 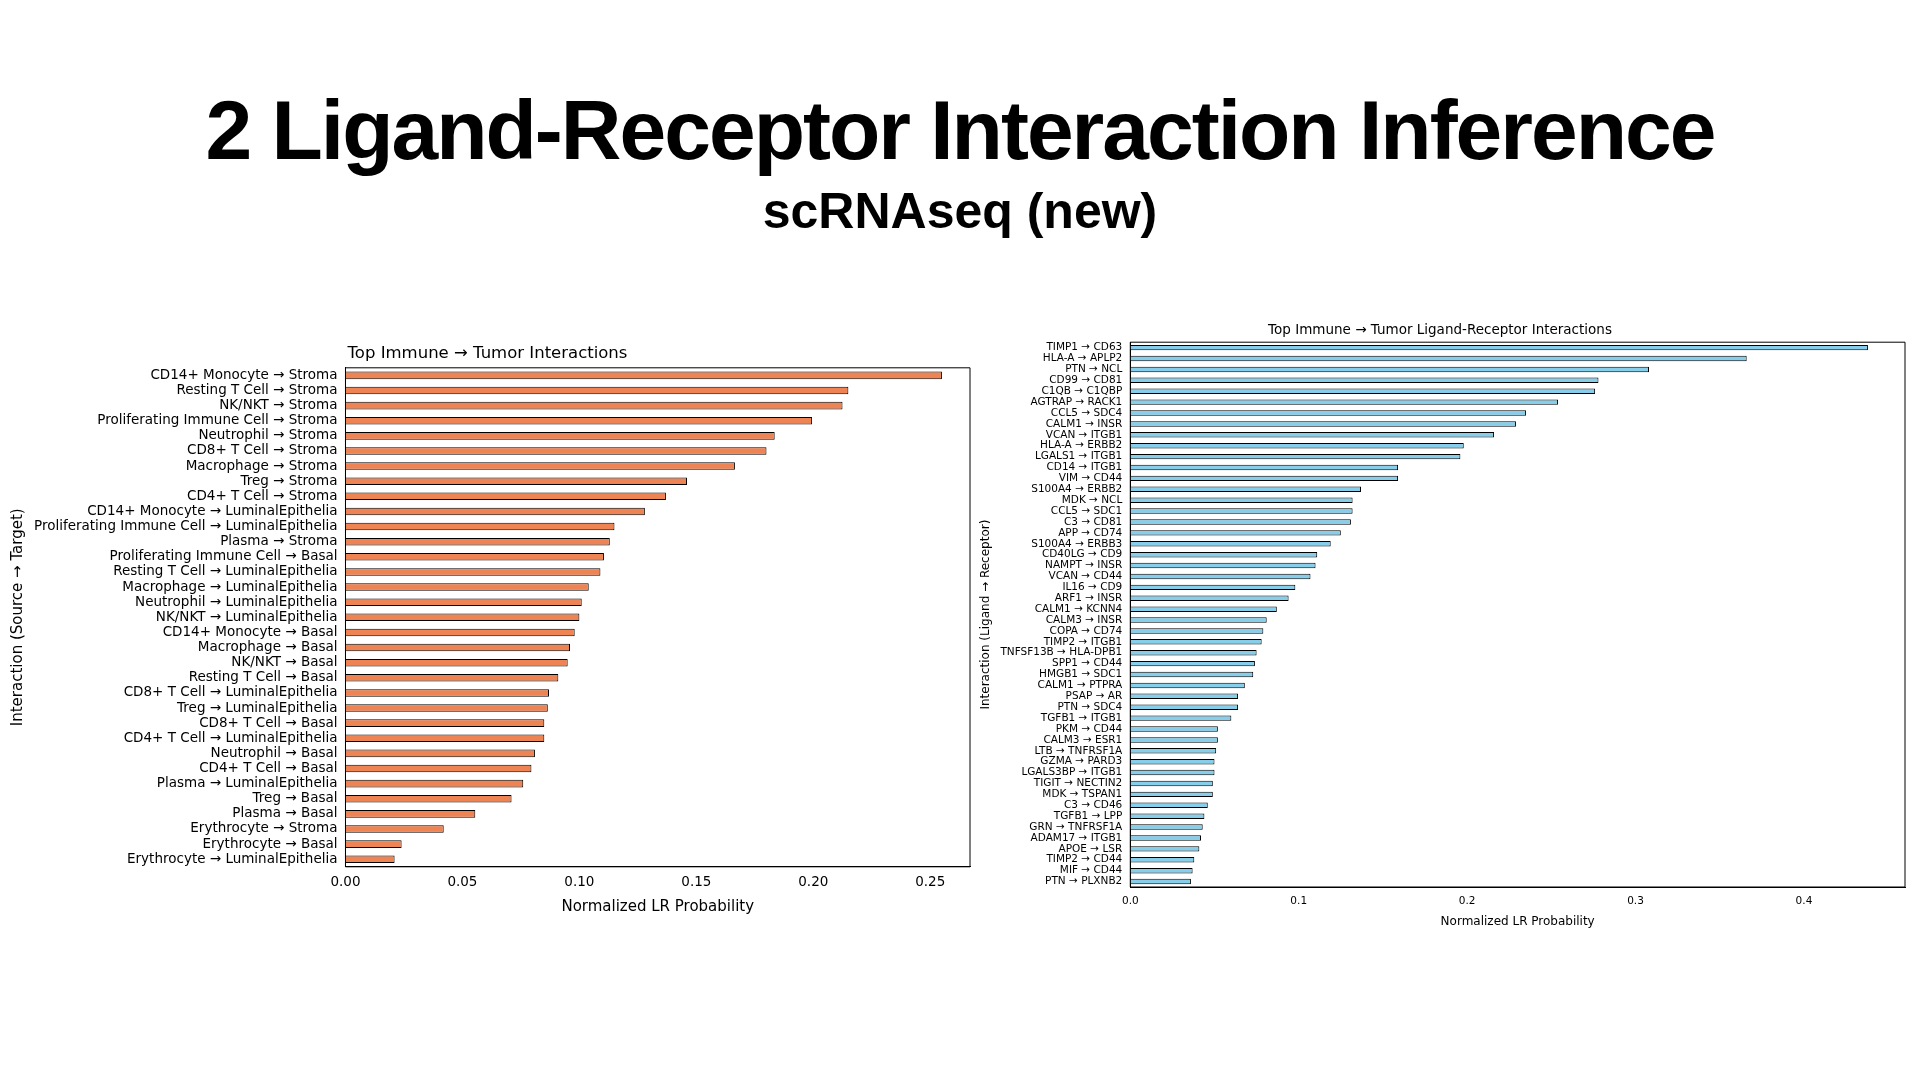 What do you see at coordinates (1076, 836) in the screenshot?
I see `y-tick-label: ADAM17 → ITGB1` at bounding box center [1076, 836].